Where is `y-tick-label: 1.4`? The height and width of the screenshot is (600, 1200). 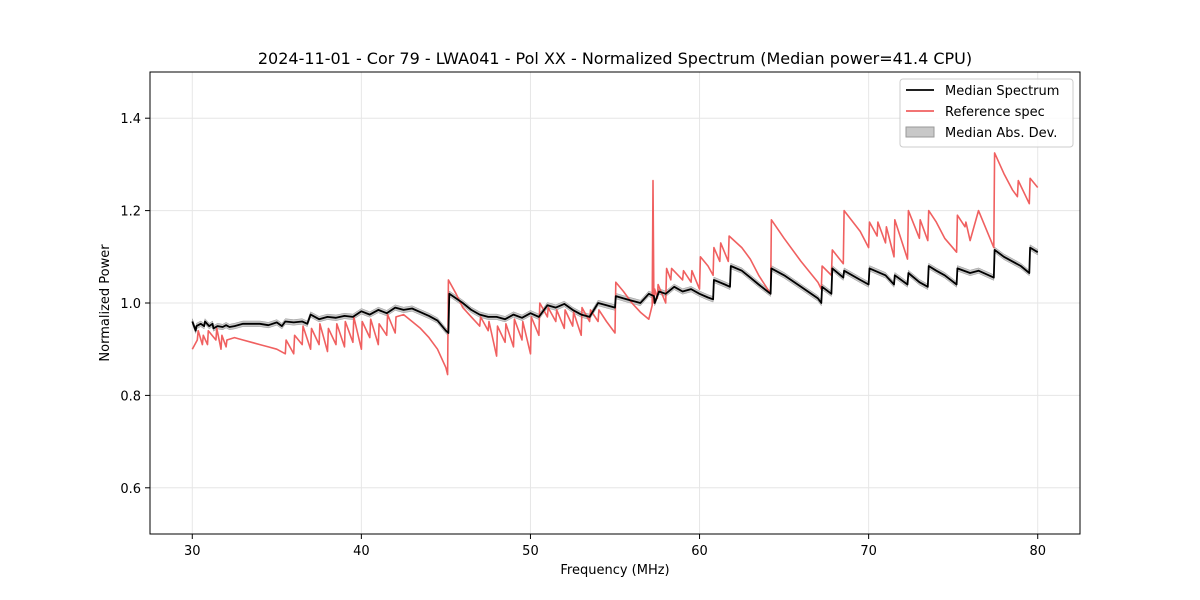 y-tick-label: 1.4 is located at coordinates (130, 119).